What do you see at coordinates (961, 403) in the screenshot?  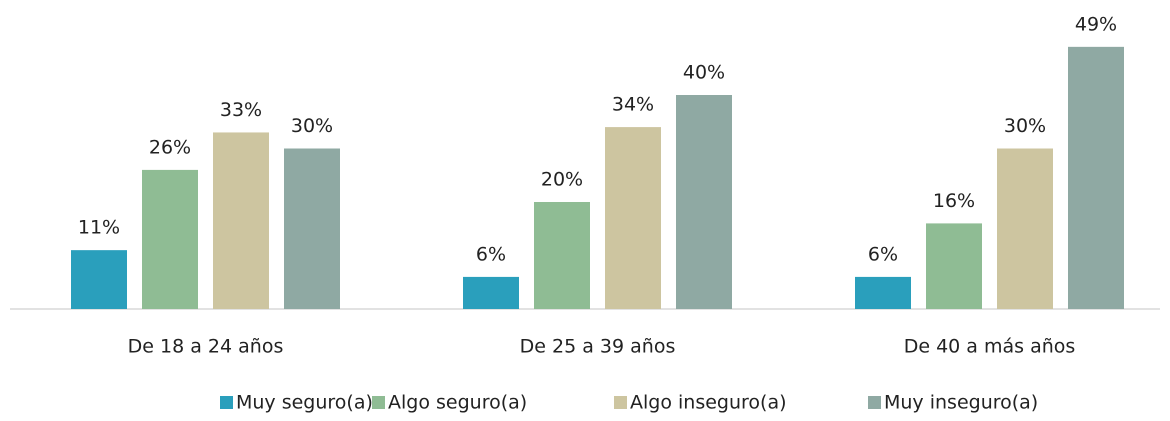 I see `legend-label: Muy inseguro(a)` at bounding box center [961, 403].